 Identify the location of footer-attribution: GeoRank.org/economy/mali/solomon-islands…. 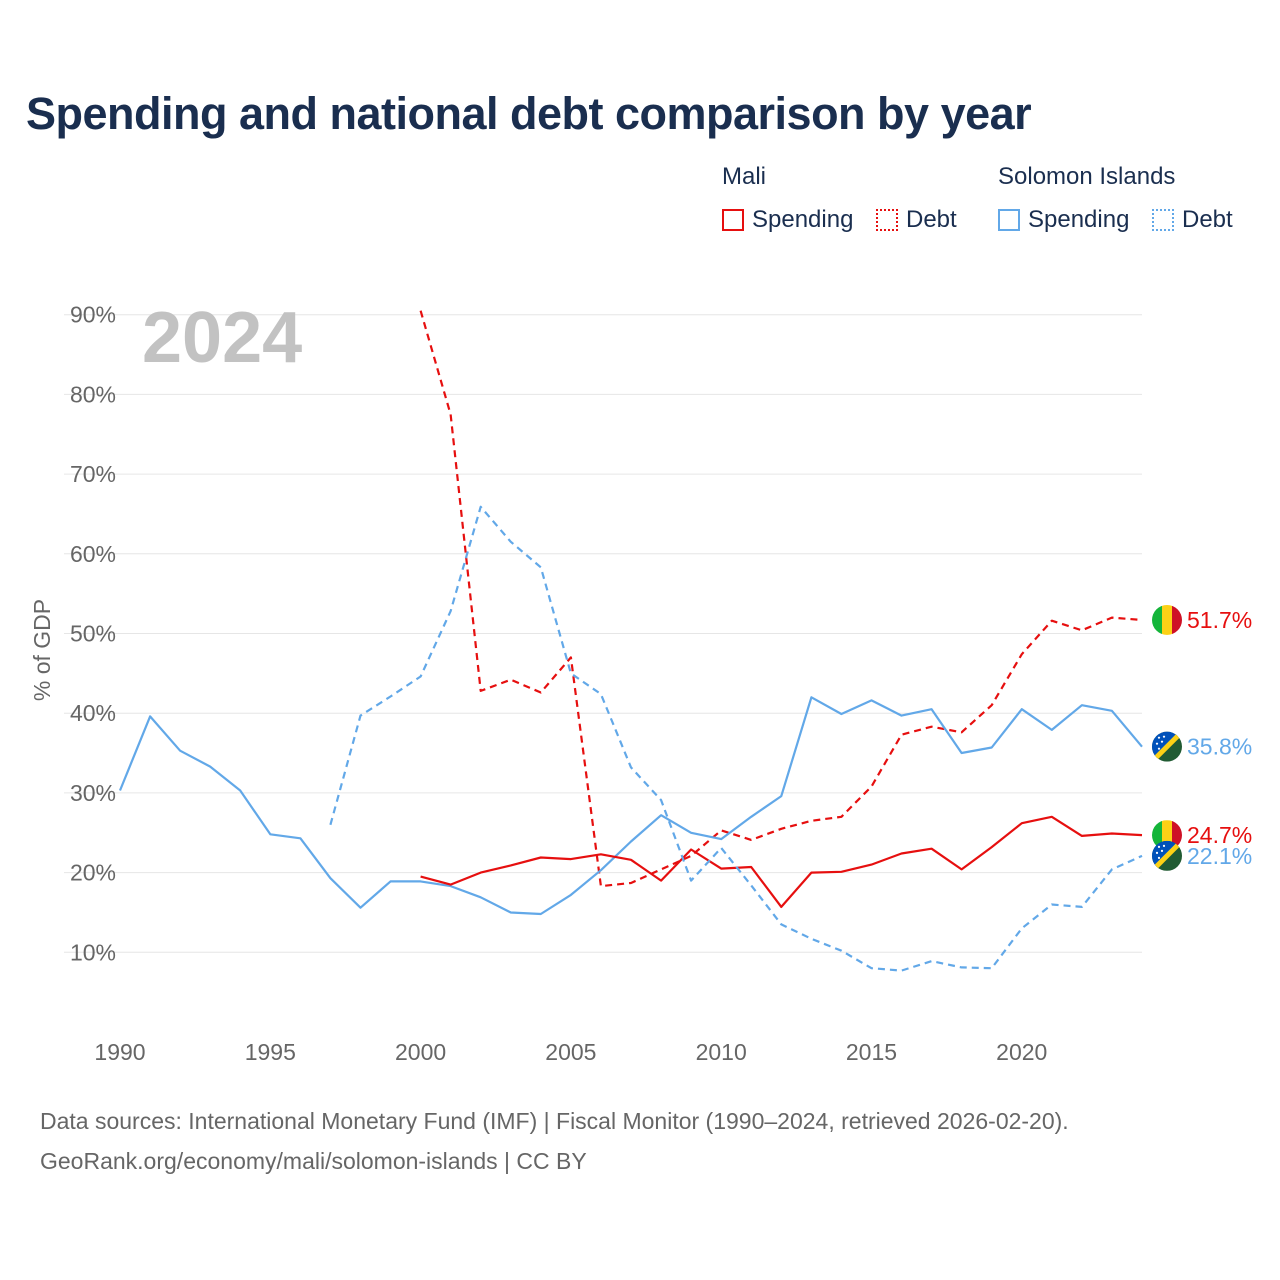
(313, 1161).